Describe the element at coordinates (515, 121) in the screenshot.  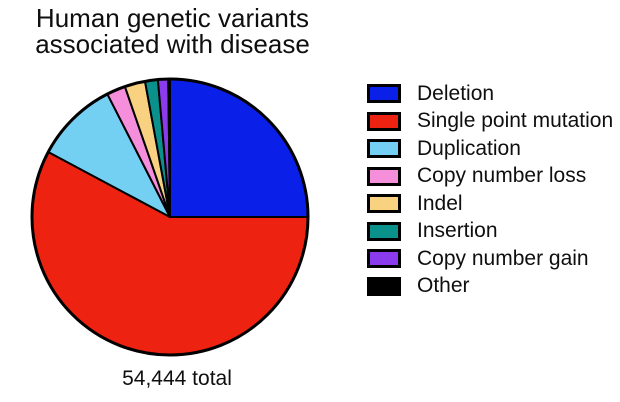
I see `legend-label: Single point mutation` at that location.